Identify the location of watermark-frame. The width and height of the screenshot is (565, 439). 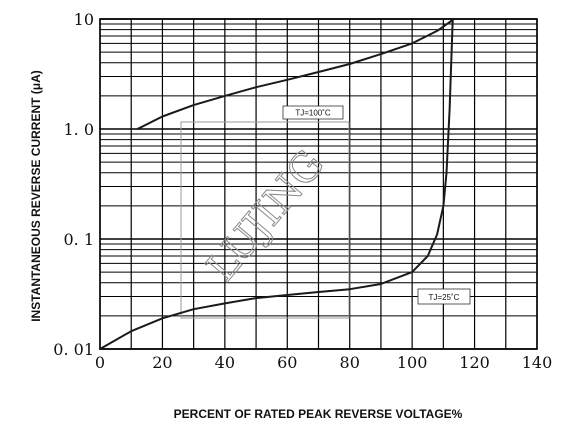
(265, 220).